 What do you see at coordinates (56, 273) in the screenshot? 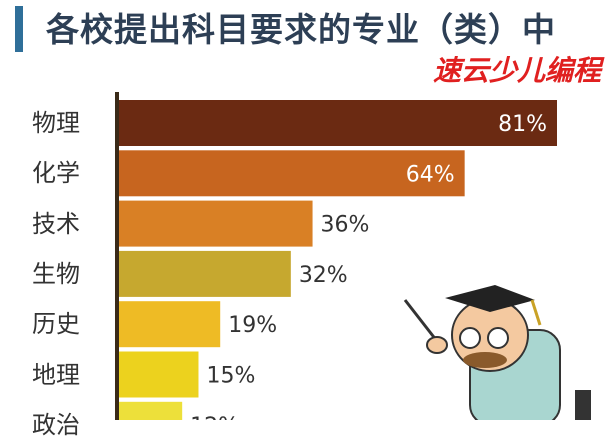
I see `category-label: 生物` at bounding box center [56, 273].